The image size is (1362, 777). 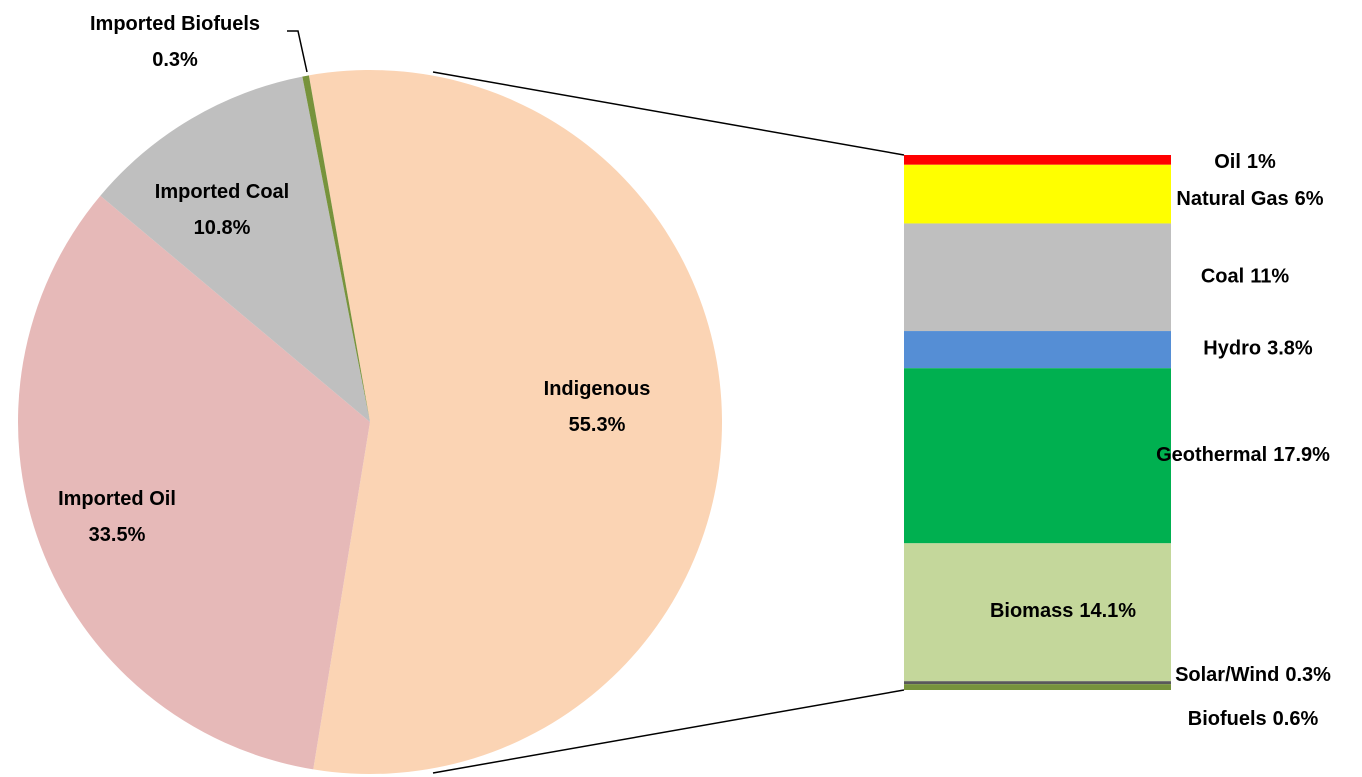 What do you see at coordinates (1296, 719) in the screenshot?
I see `segment-value: 0.6%` at bounding box center [1296, 719].